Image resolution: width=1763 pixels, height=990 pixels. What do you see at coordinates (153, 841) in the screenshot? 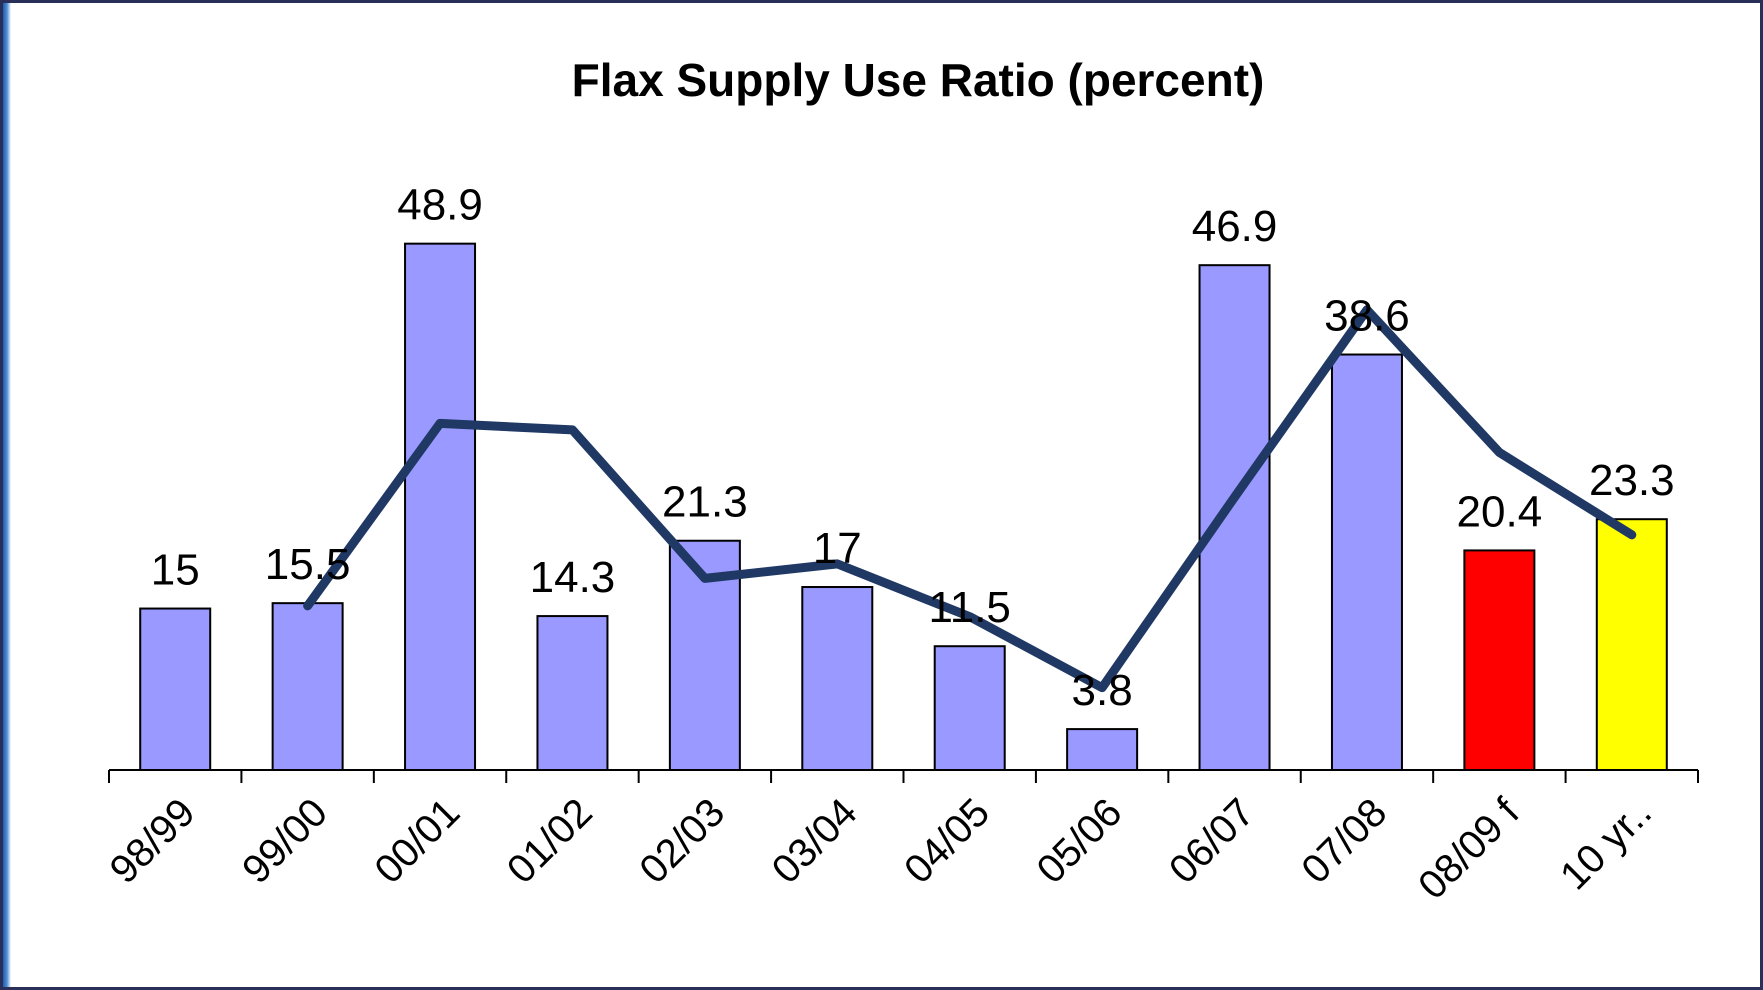
I see `x-tick-label-1: 98/99` at bounding box center [153, 841].